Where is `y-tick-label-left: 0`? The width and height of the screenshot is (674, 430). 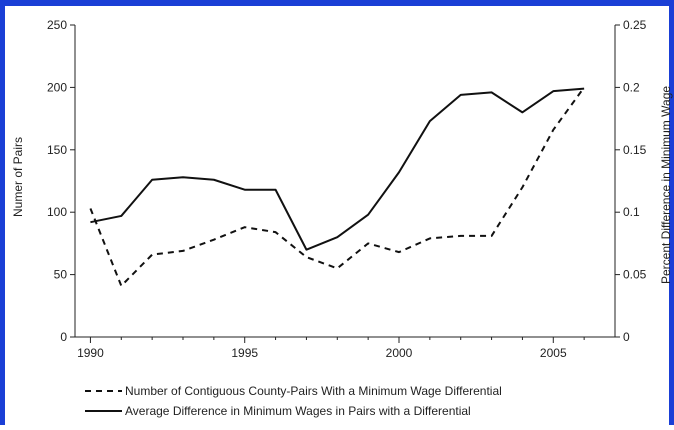 y-tick-label-left: 0 is located at coordinates (63, 337).